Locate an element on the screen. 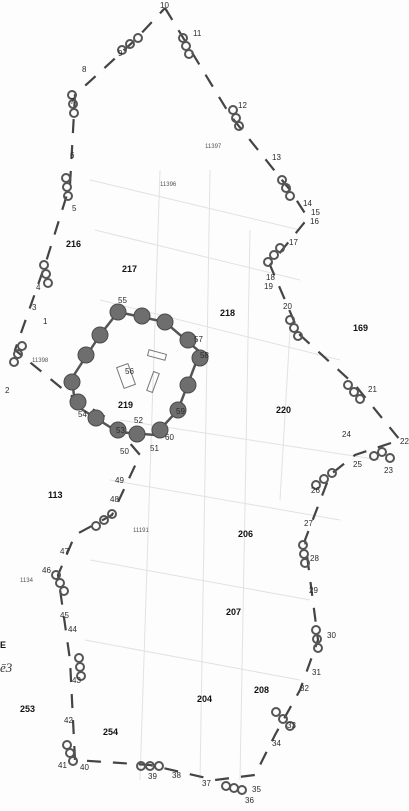  feature-label: 11398 is located at coordinates (40, 361).